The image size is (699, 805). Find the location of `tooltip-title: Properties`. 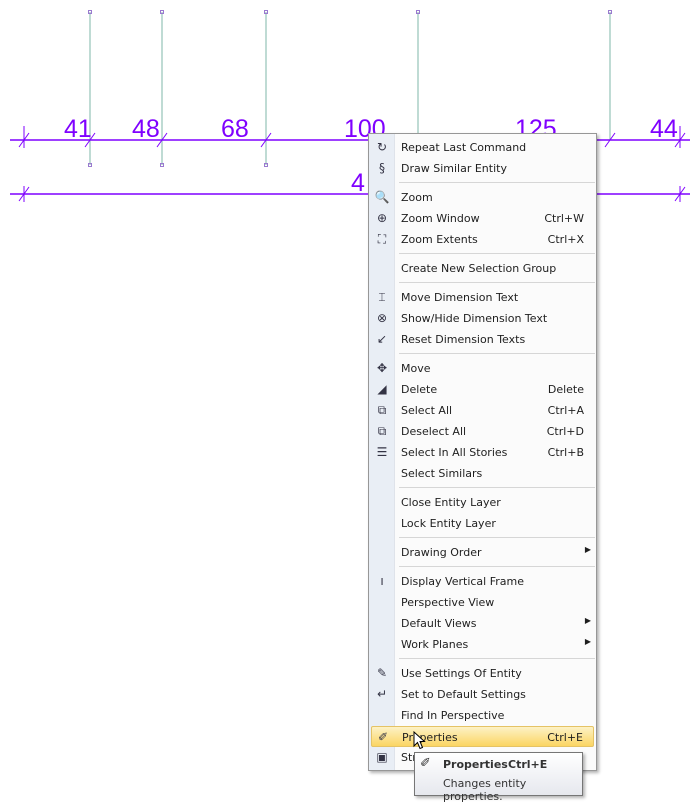

tooltip-title: Properties is located at coordinates (475, 764).